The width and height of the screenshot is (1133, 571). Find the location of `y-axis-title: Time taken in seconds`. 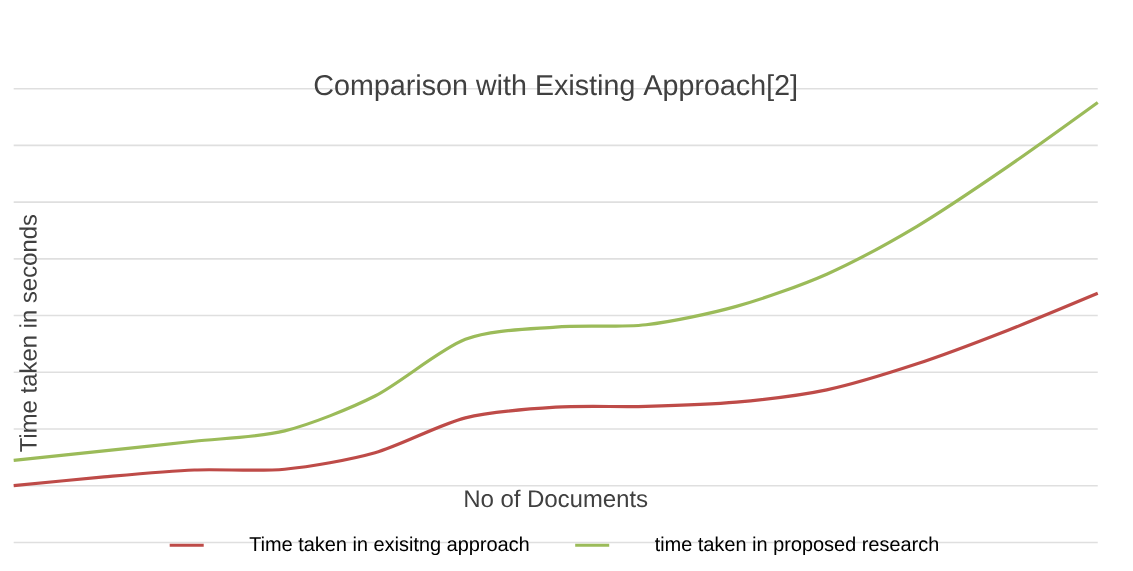

y-axis-title: Time taken in seconds is located at coordinates (28, 333).